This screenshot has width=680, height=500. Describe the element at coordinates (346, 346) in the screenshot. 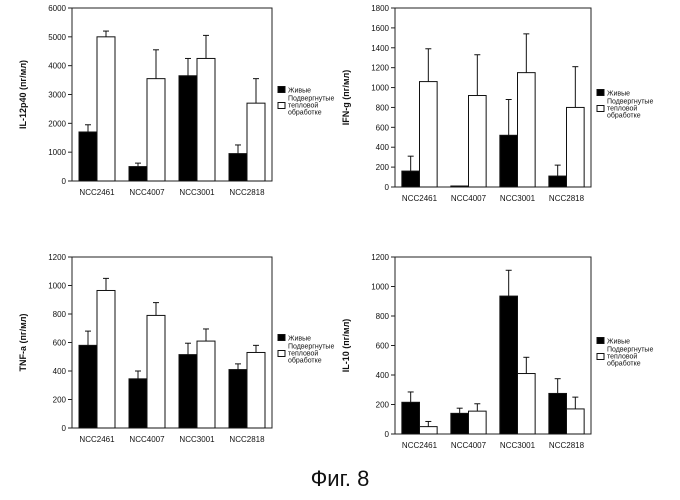

I see `y-axis-label: IL-10 (пг/мл)` at that location.